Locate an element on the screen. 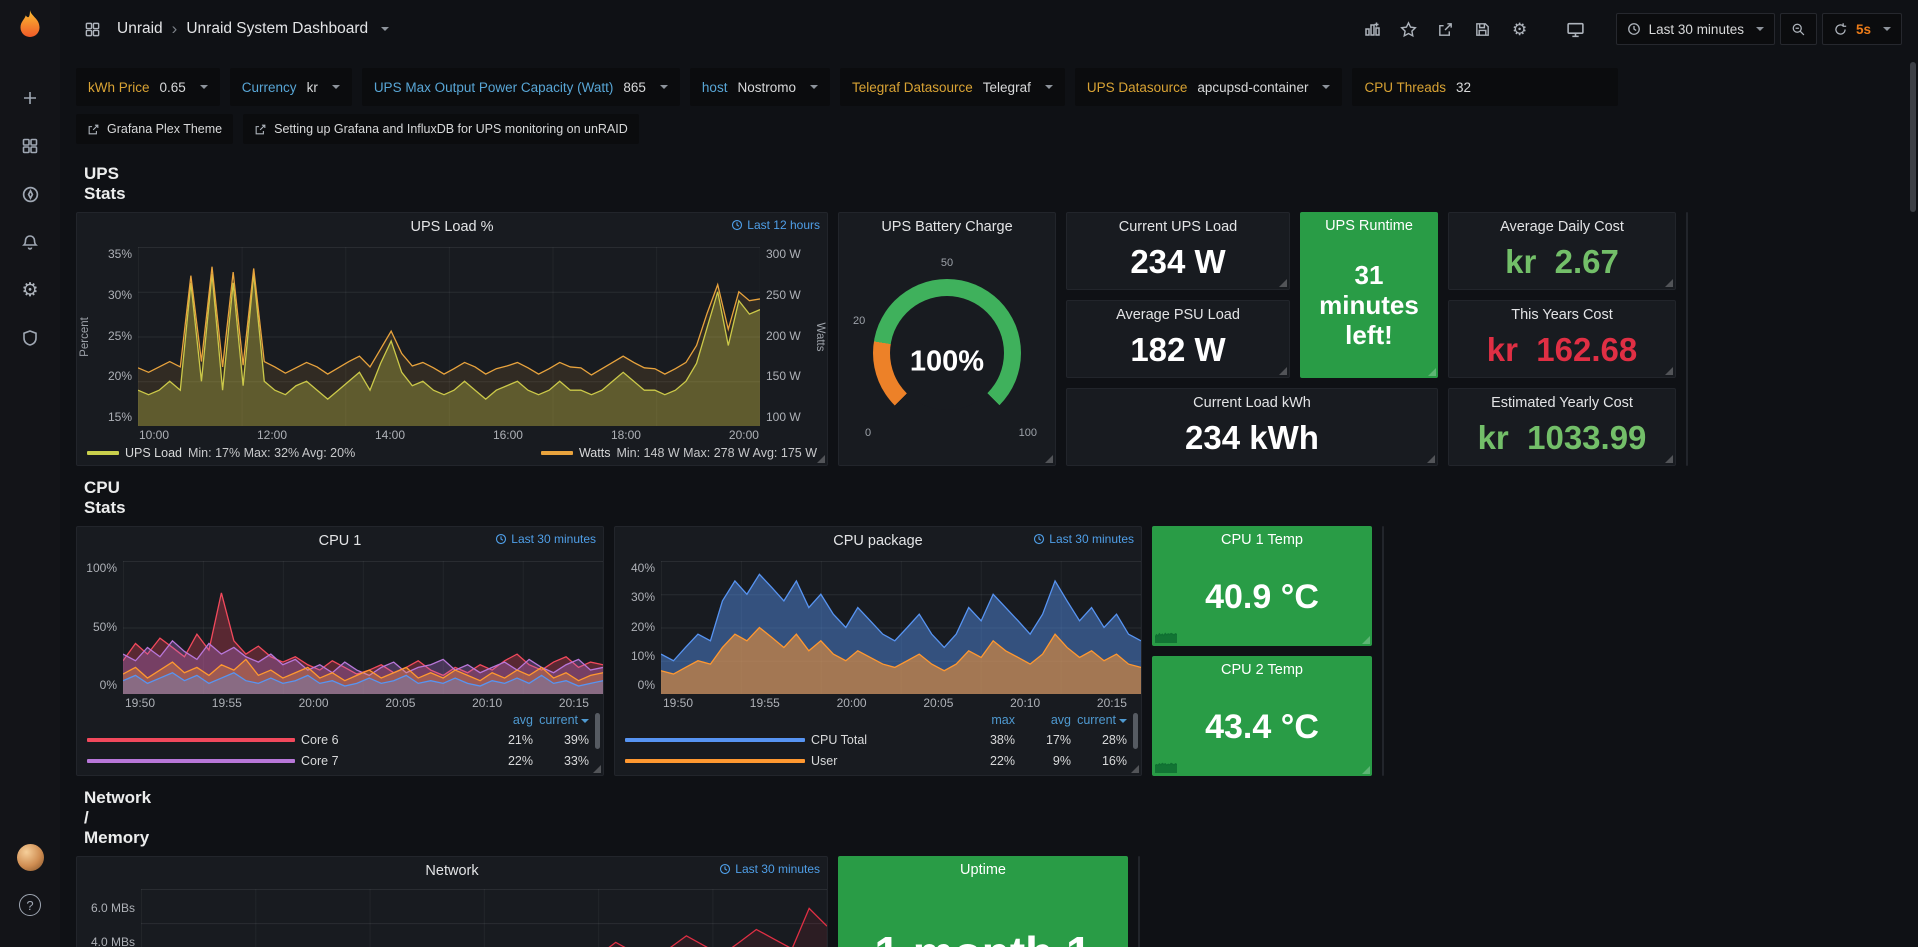 This screenshot has height=947, width=1918. dashboard-settings-icon: ⚙ is located at coordinates (1520, 29).